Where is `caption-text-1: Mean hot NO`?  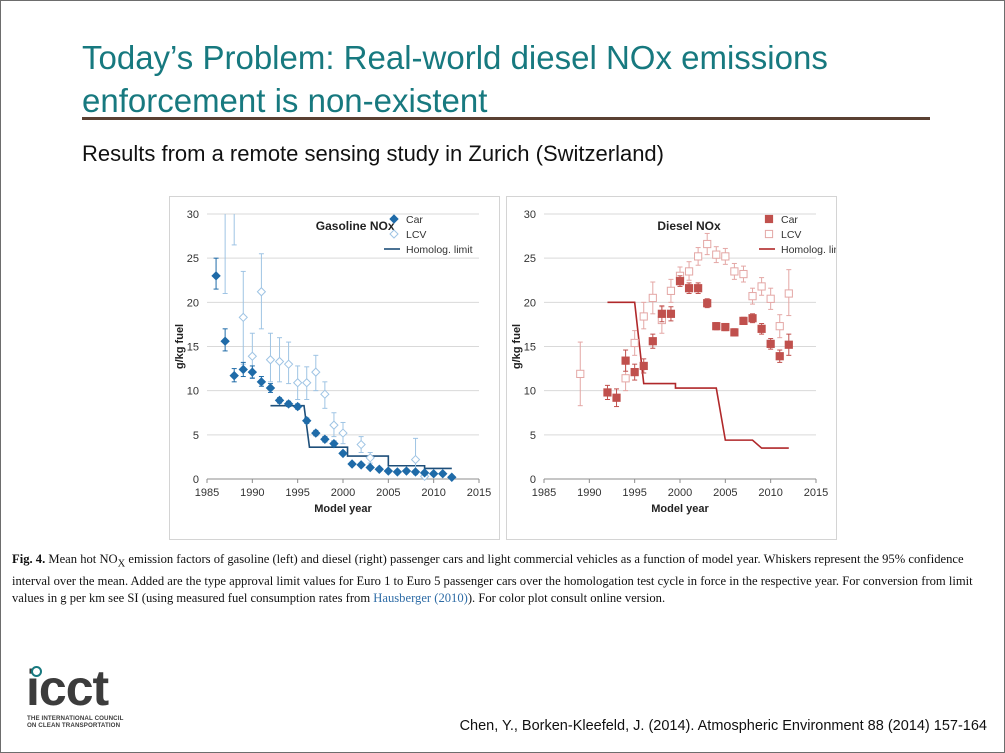
caption-text-1: Mean hot NO is located at coordinates (81, 559).